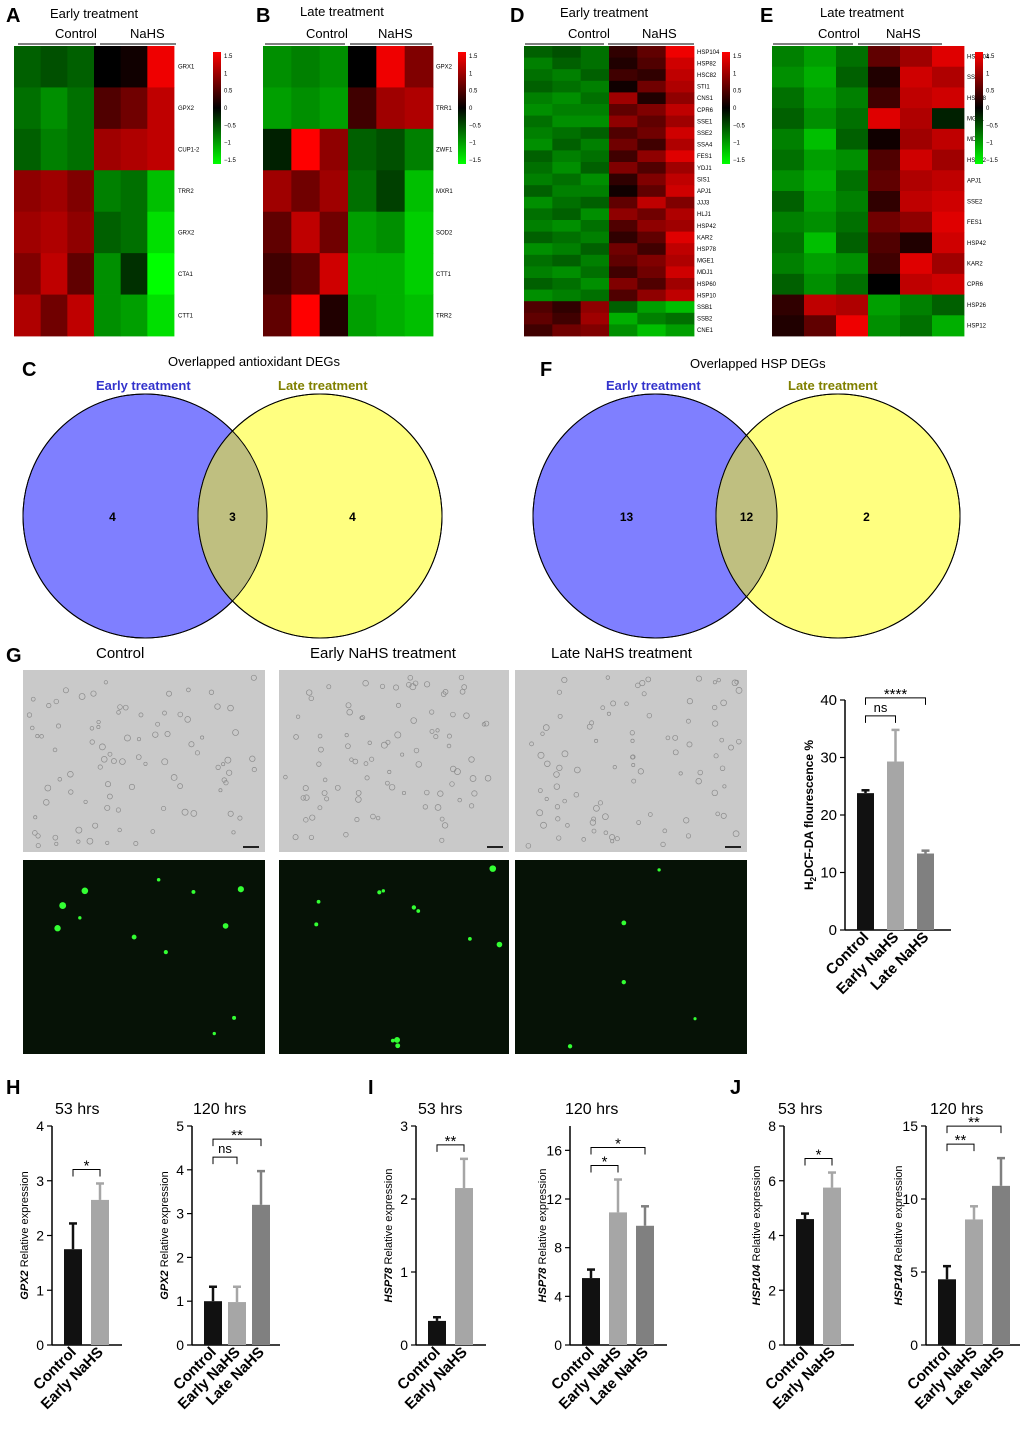 The height and width of the screenshot is (1436, 1020). Describe the element at coordinates (708, 53) in the screenshot. I see `heatmap-gene-label: HSP104` at that location.